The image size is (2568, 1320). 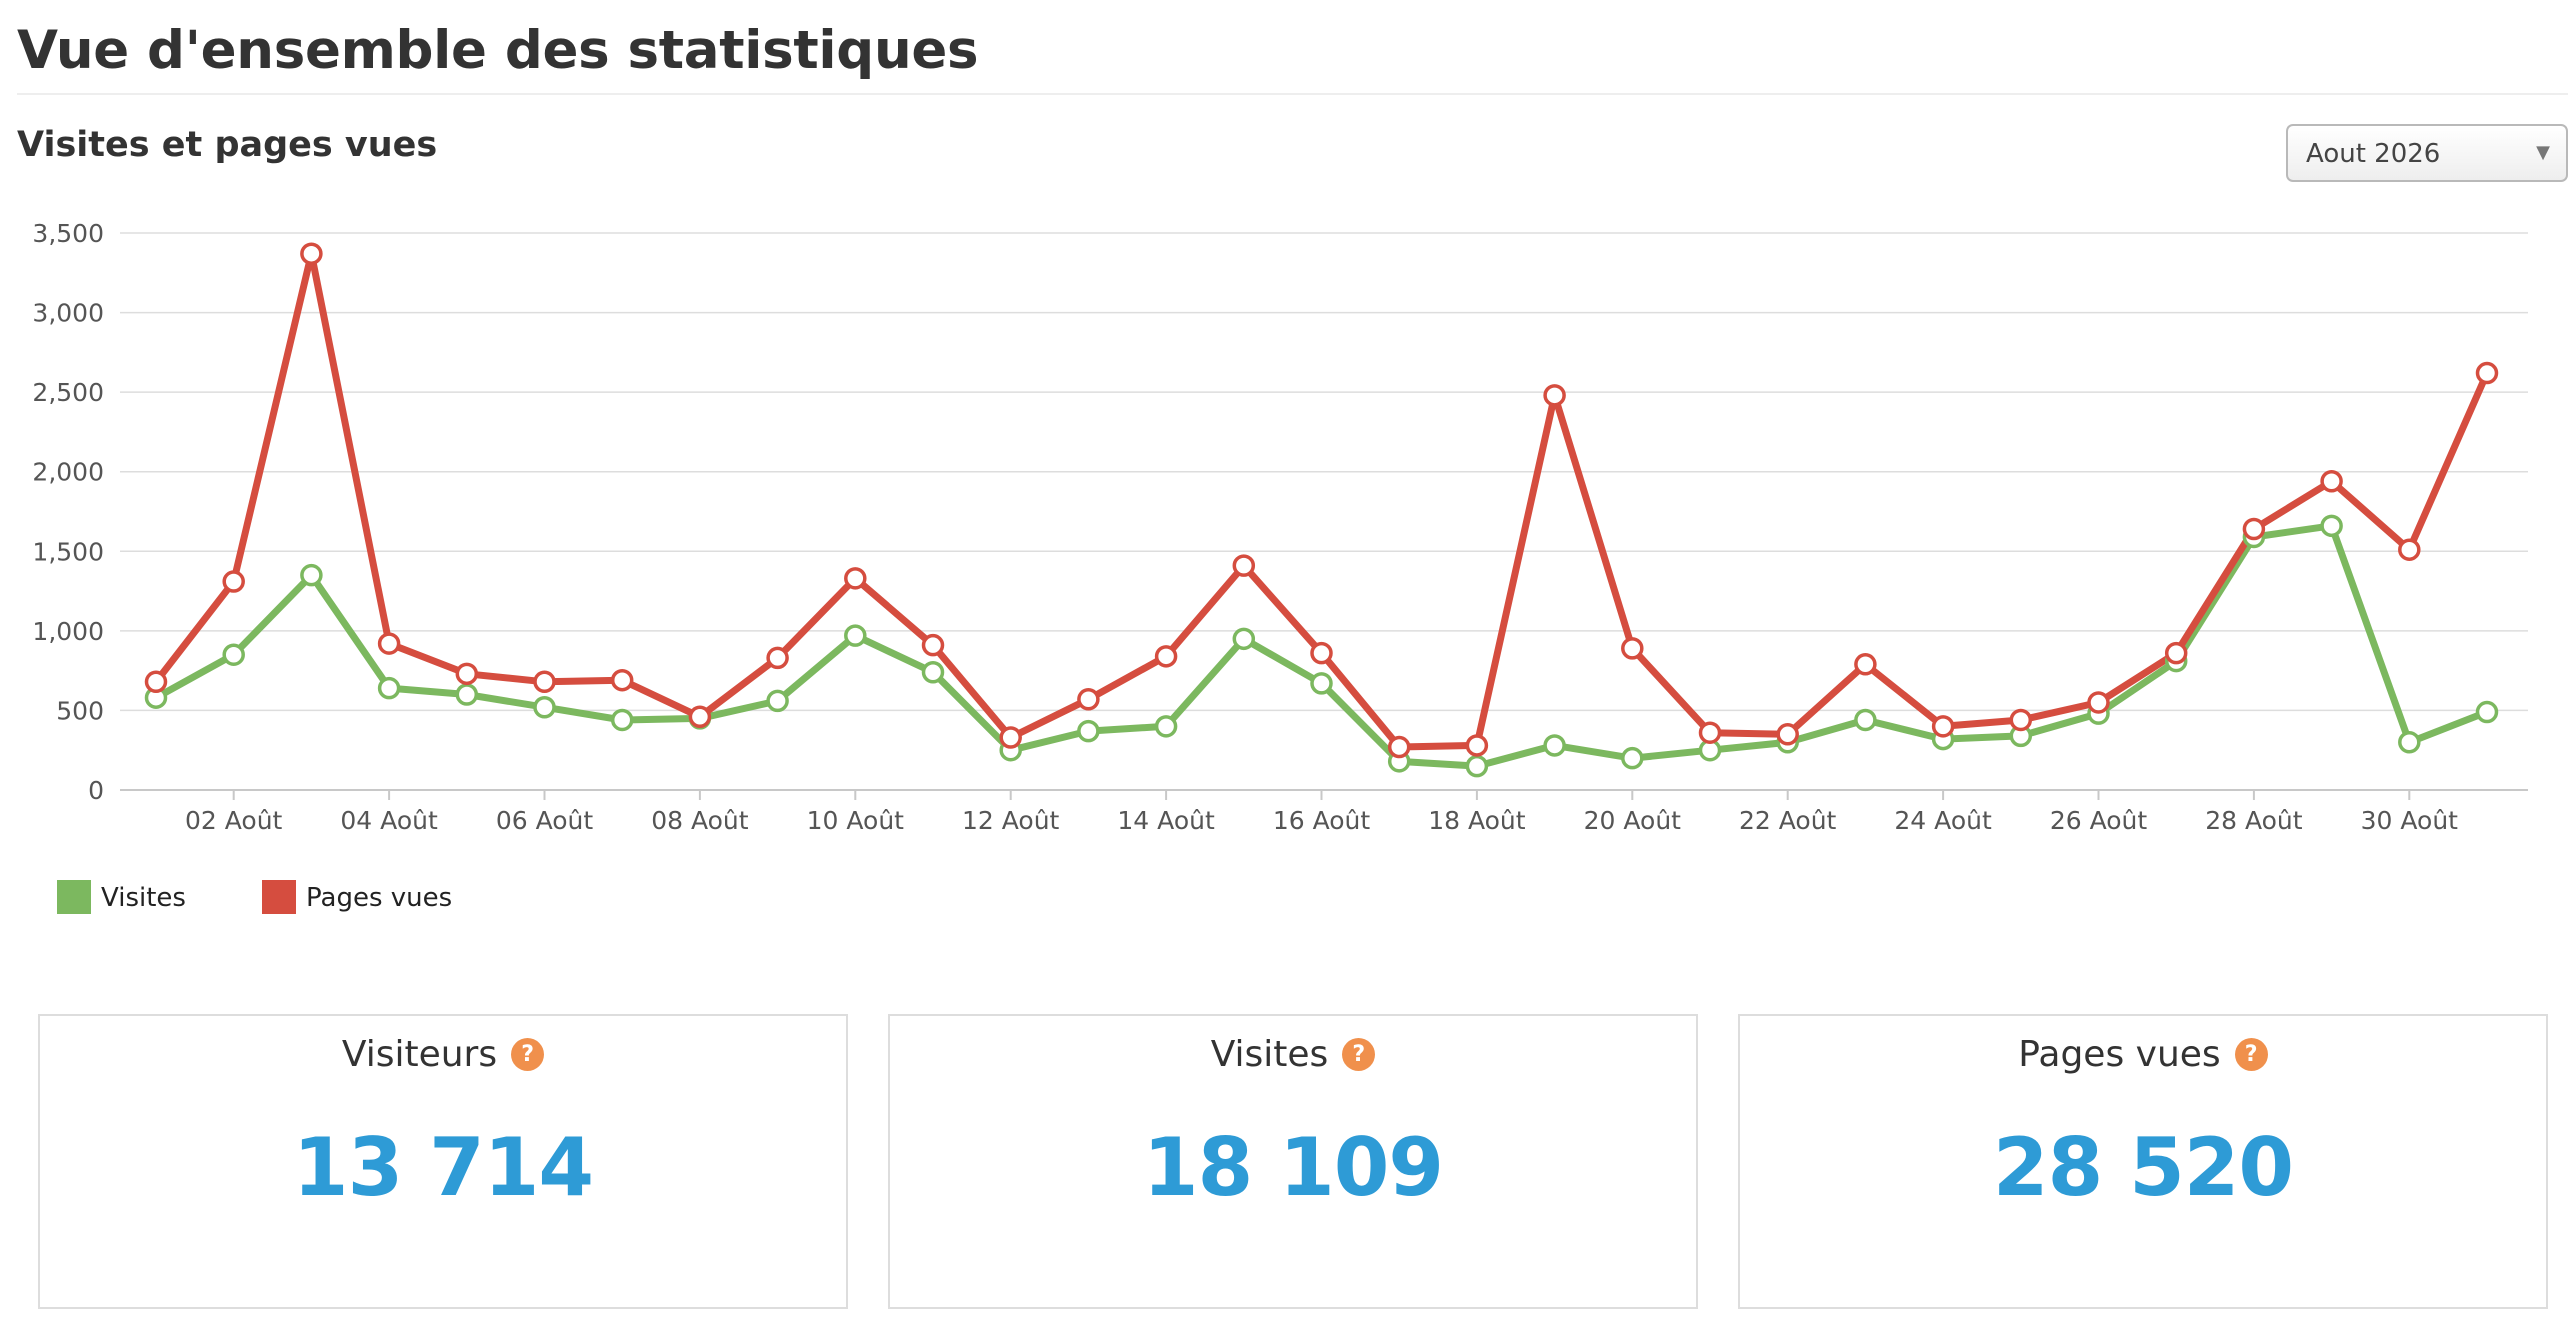 What do you see at coordinates (2099, 820) in the screenshot?
I see `x-tick-label: 26 Août` at bounding box center [2099, 820].